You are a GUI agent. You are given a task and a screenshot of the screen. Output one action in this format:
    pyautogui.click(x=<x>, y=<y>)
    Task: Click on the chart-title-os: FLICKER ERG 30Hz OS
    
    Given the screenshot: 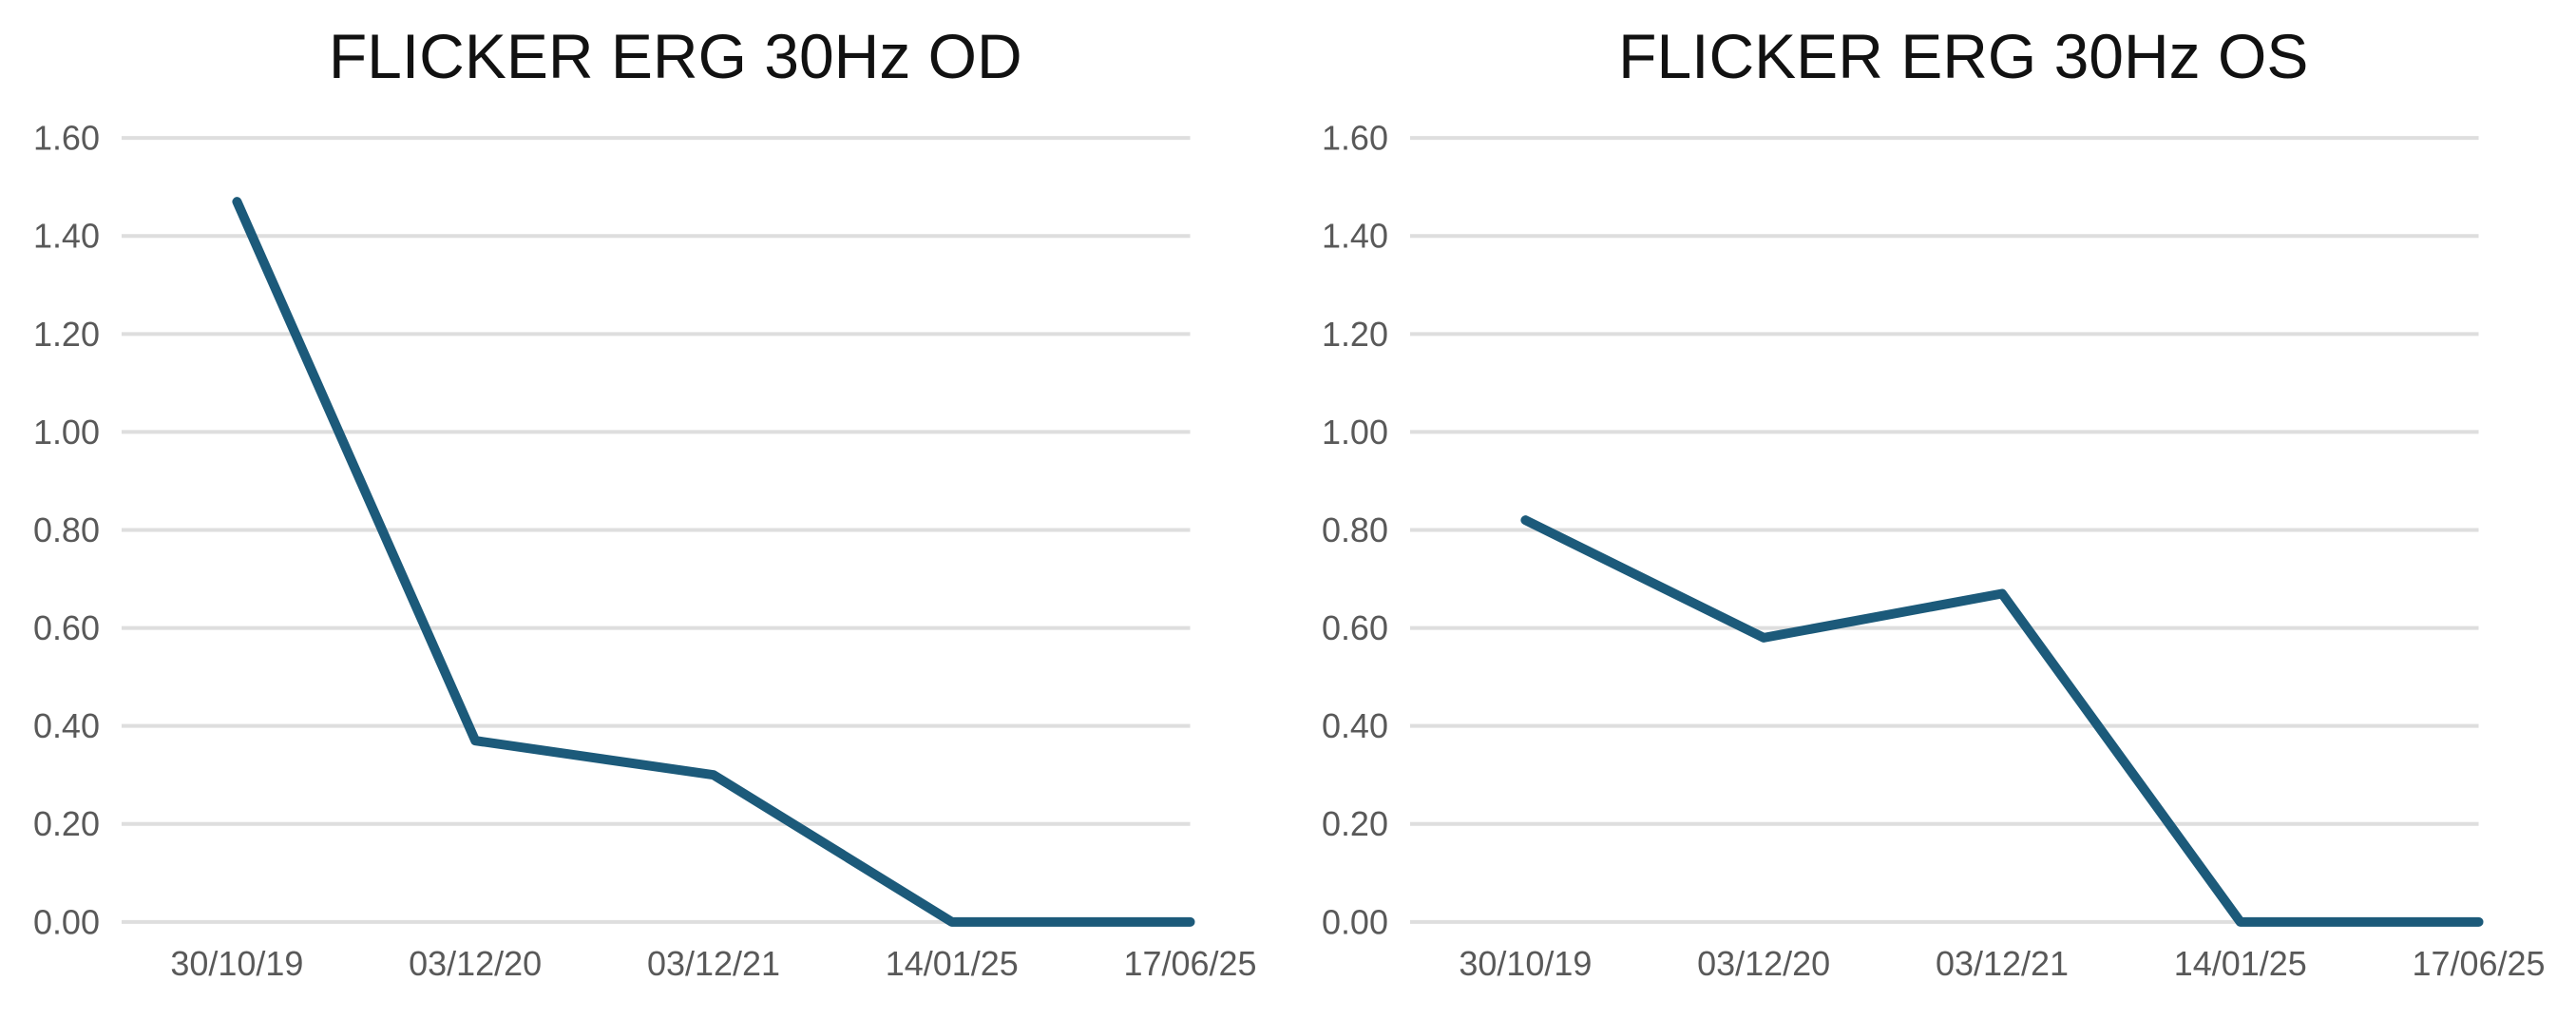 What is the action you would take?
    pyautogui.click(x=1963, y=56)
    